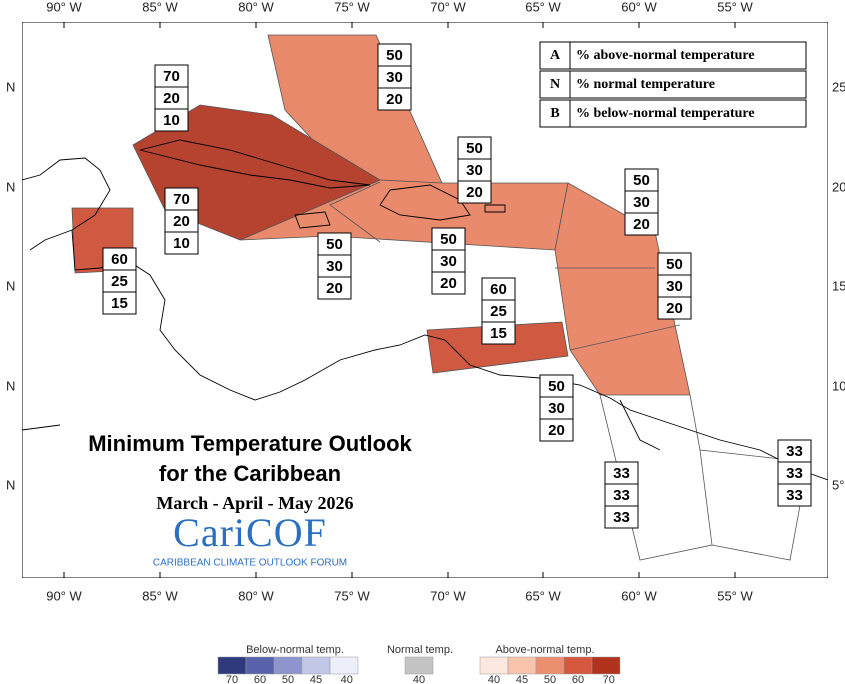 Image resolution: width=845 pixels, height=684 pixels. What do you see at coordinates (645, 84) in the screenshot?
I see `key-text: % normal temperature` at bounding box center [645, 84].